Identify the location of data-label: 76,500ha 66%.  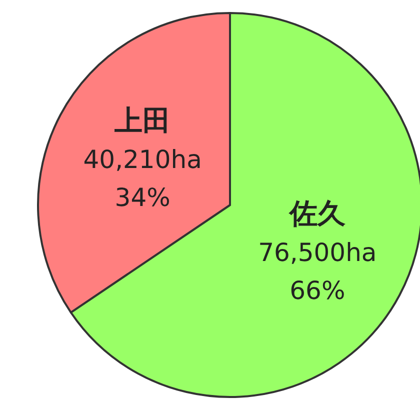
(317, 271).